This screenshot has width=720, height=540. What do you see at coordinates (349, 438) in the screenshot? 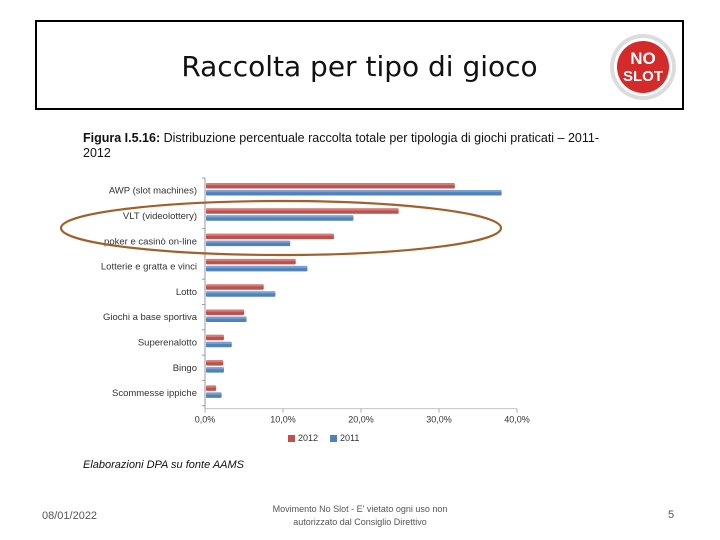
I see `legend-label: 2011` at bounding box center [349, 438].